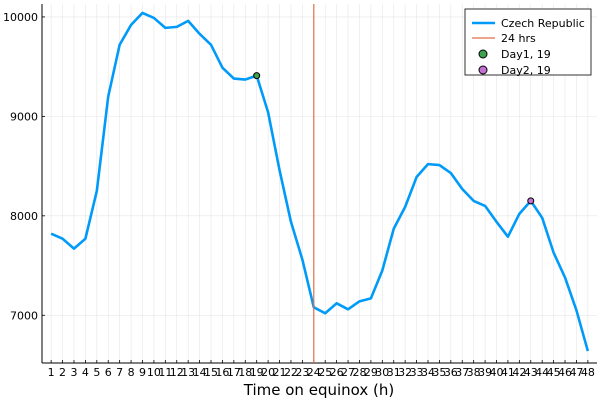 This screenshot has height=400, width=600. What do you see at coordinates (451, 372) in the screenshot?
I see `x-tick-label: 36` at bounding box center [451, 372].